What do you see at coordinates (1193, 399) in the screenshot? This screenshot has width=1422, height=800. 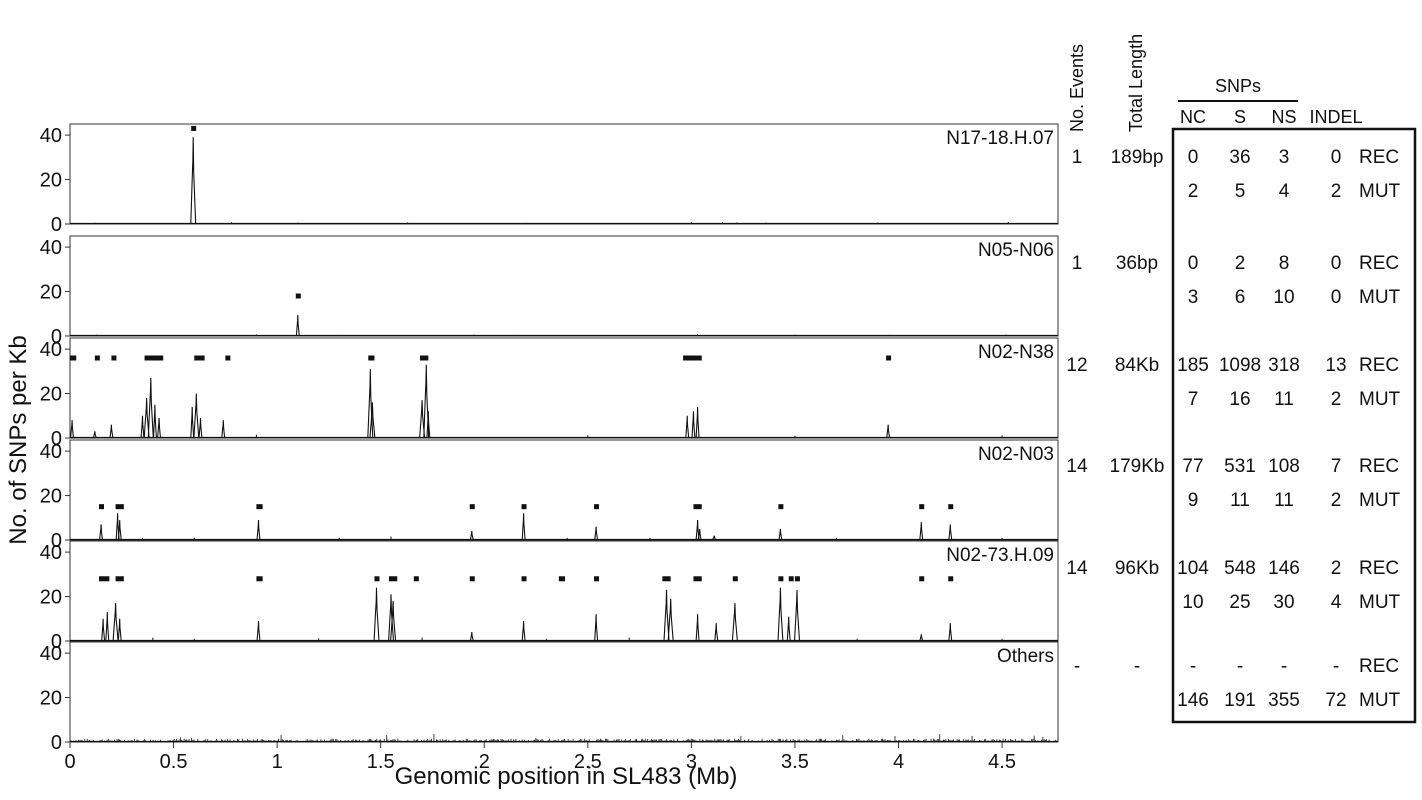 I see `cell-mut: 7` at bounding box center [1193, 399].